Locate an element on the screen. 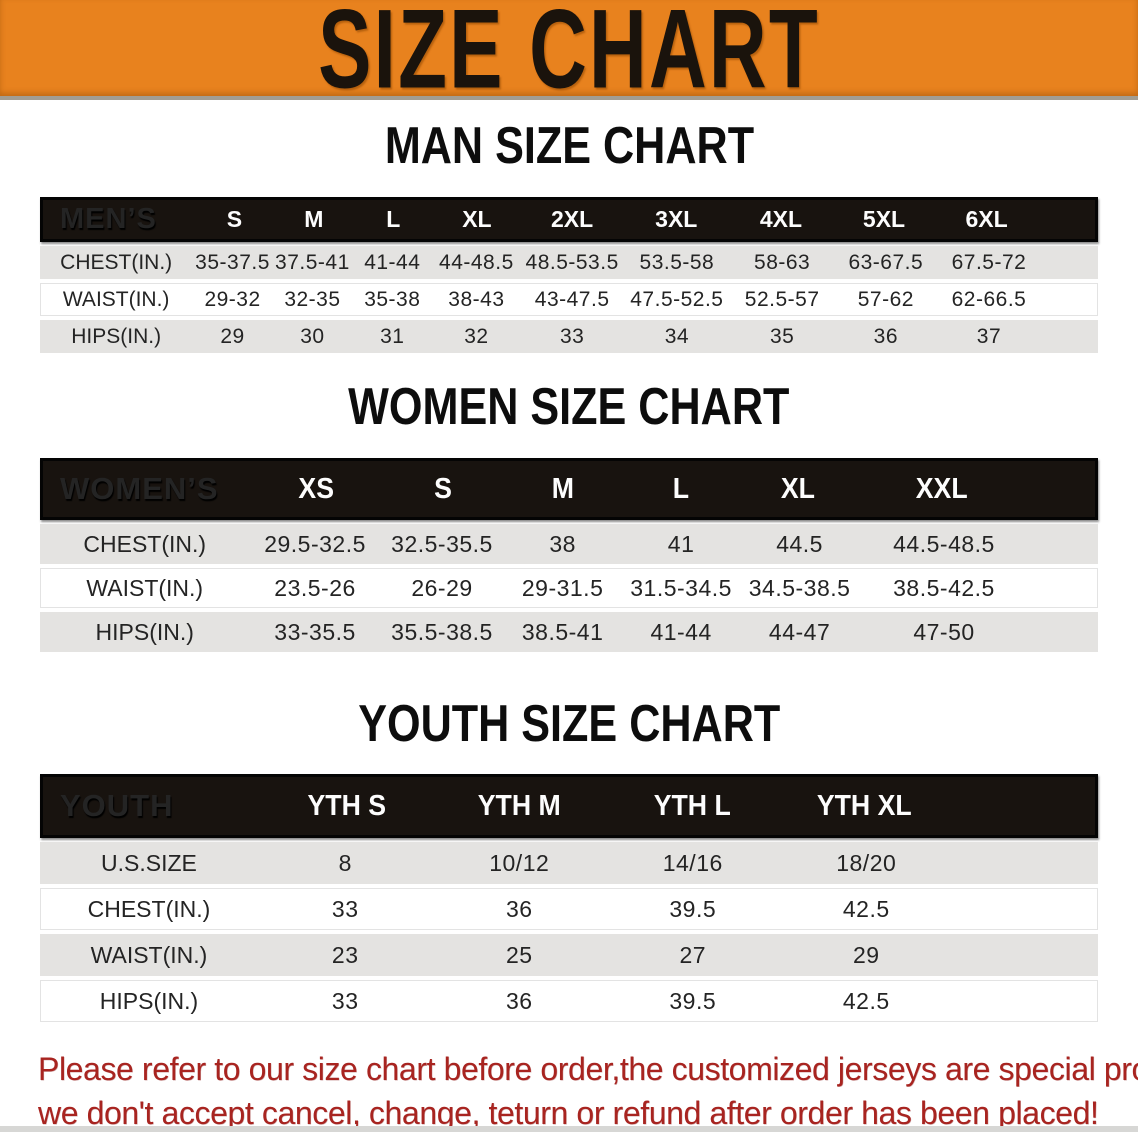 This screenshot has width=1138, height=1135. column-header-cell: 4XL is located at coordinates (780, 219).